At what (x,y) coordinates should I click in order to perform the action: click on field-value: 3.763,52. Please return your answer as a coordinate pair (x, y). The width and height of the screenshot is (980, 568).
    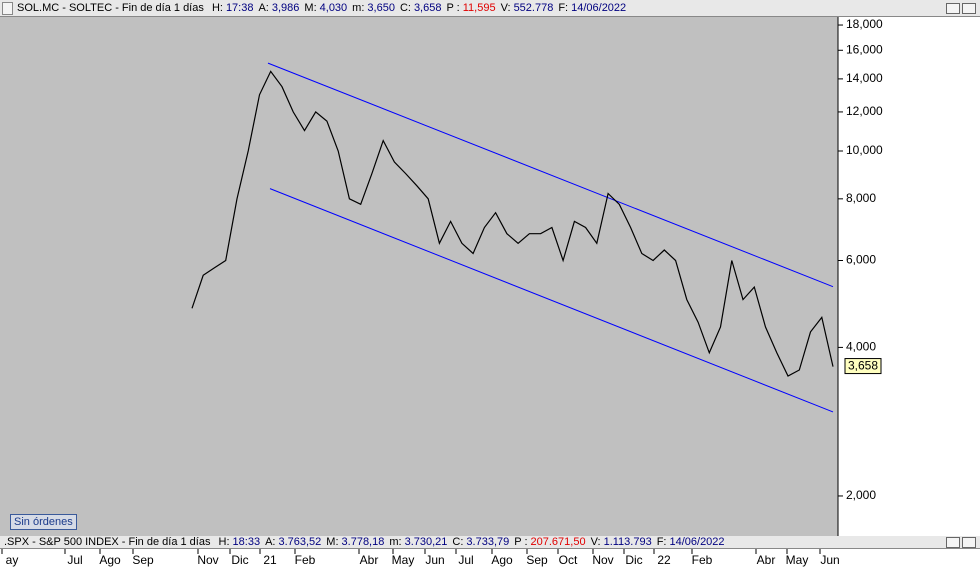
    Looking at the image, I should click on (300, 542).